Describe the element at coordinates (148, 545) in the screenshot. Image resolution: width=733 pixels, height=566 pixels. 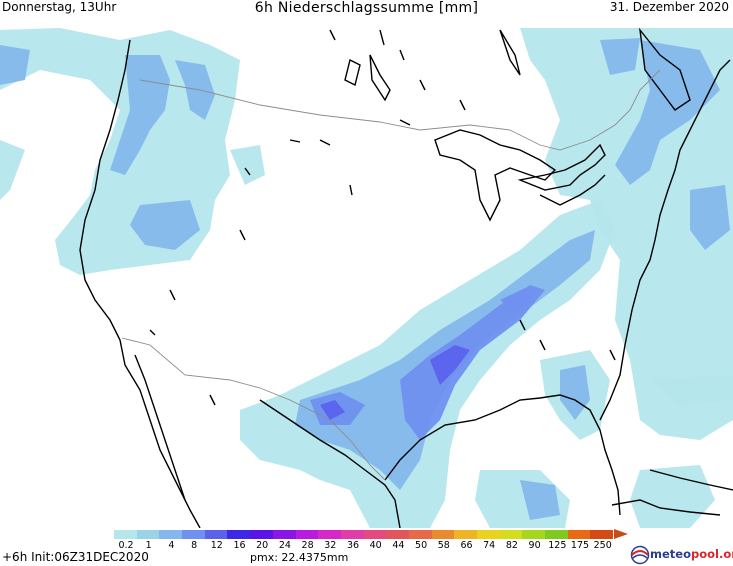
I see `legend-label: 1` at that location.